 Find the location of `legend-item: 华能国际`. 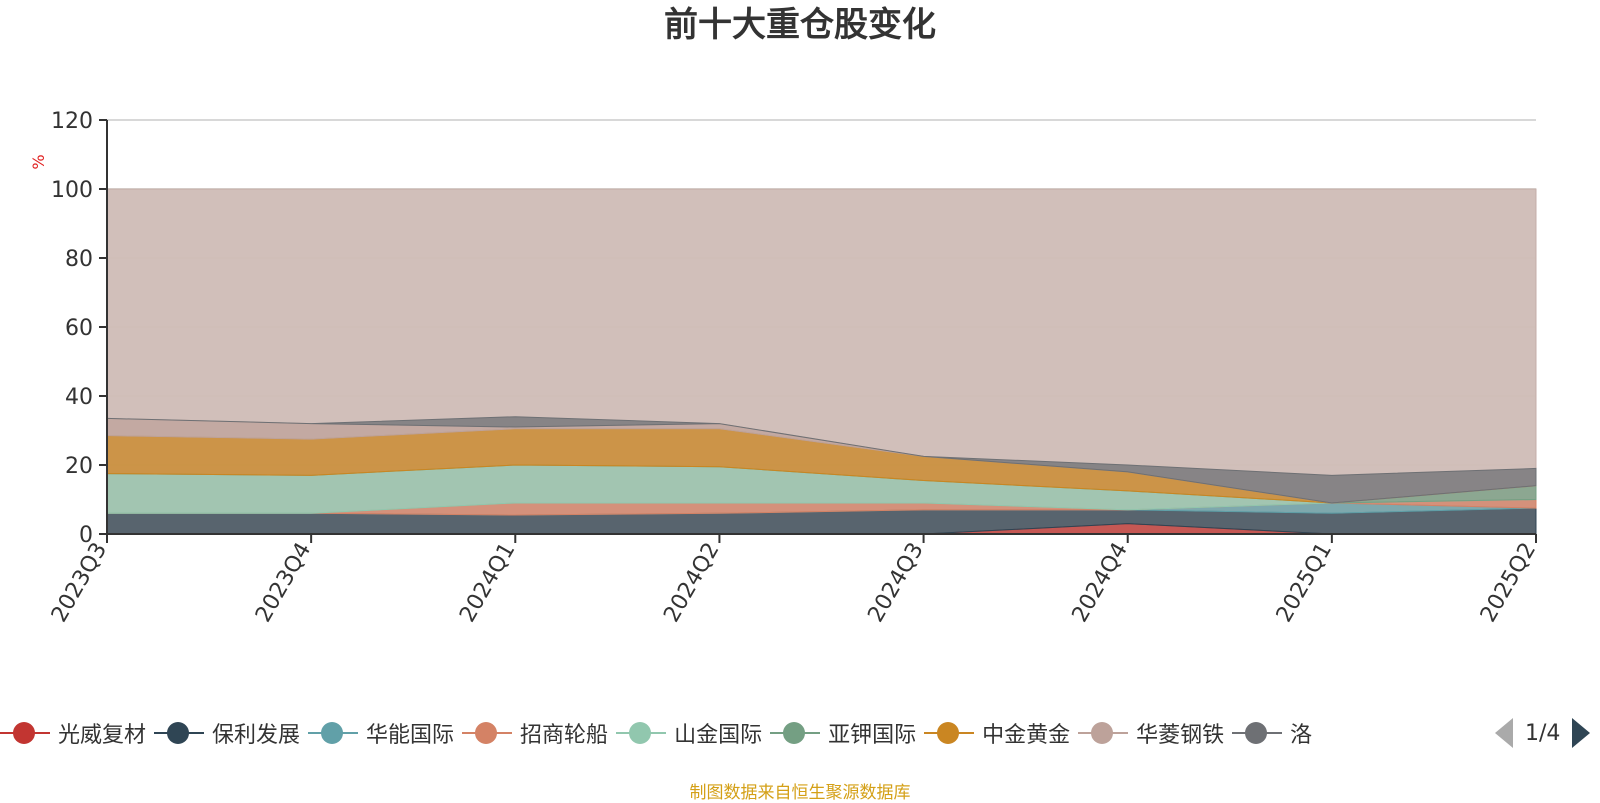

legend-item: 华能国际 is located at coordinates (381, 733).